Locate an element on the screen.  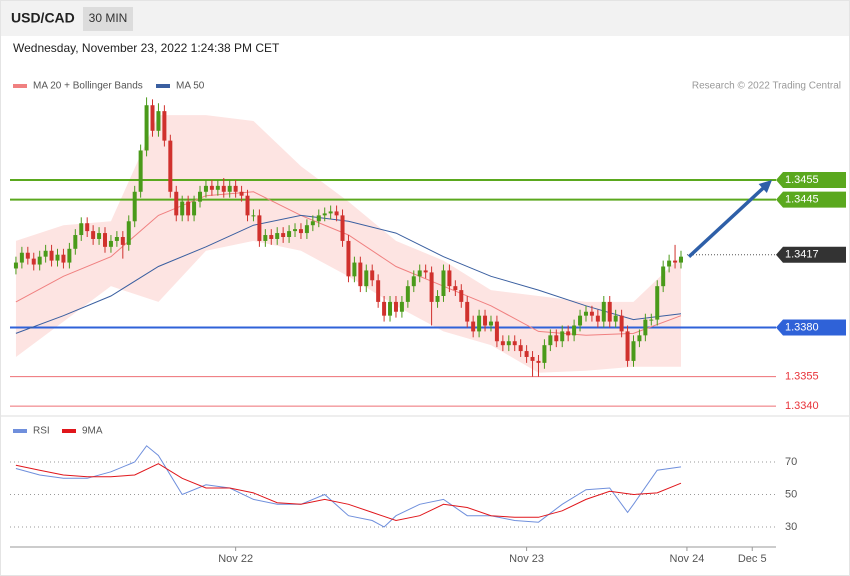
timeframe-box is located at coordinates (108, 19).